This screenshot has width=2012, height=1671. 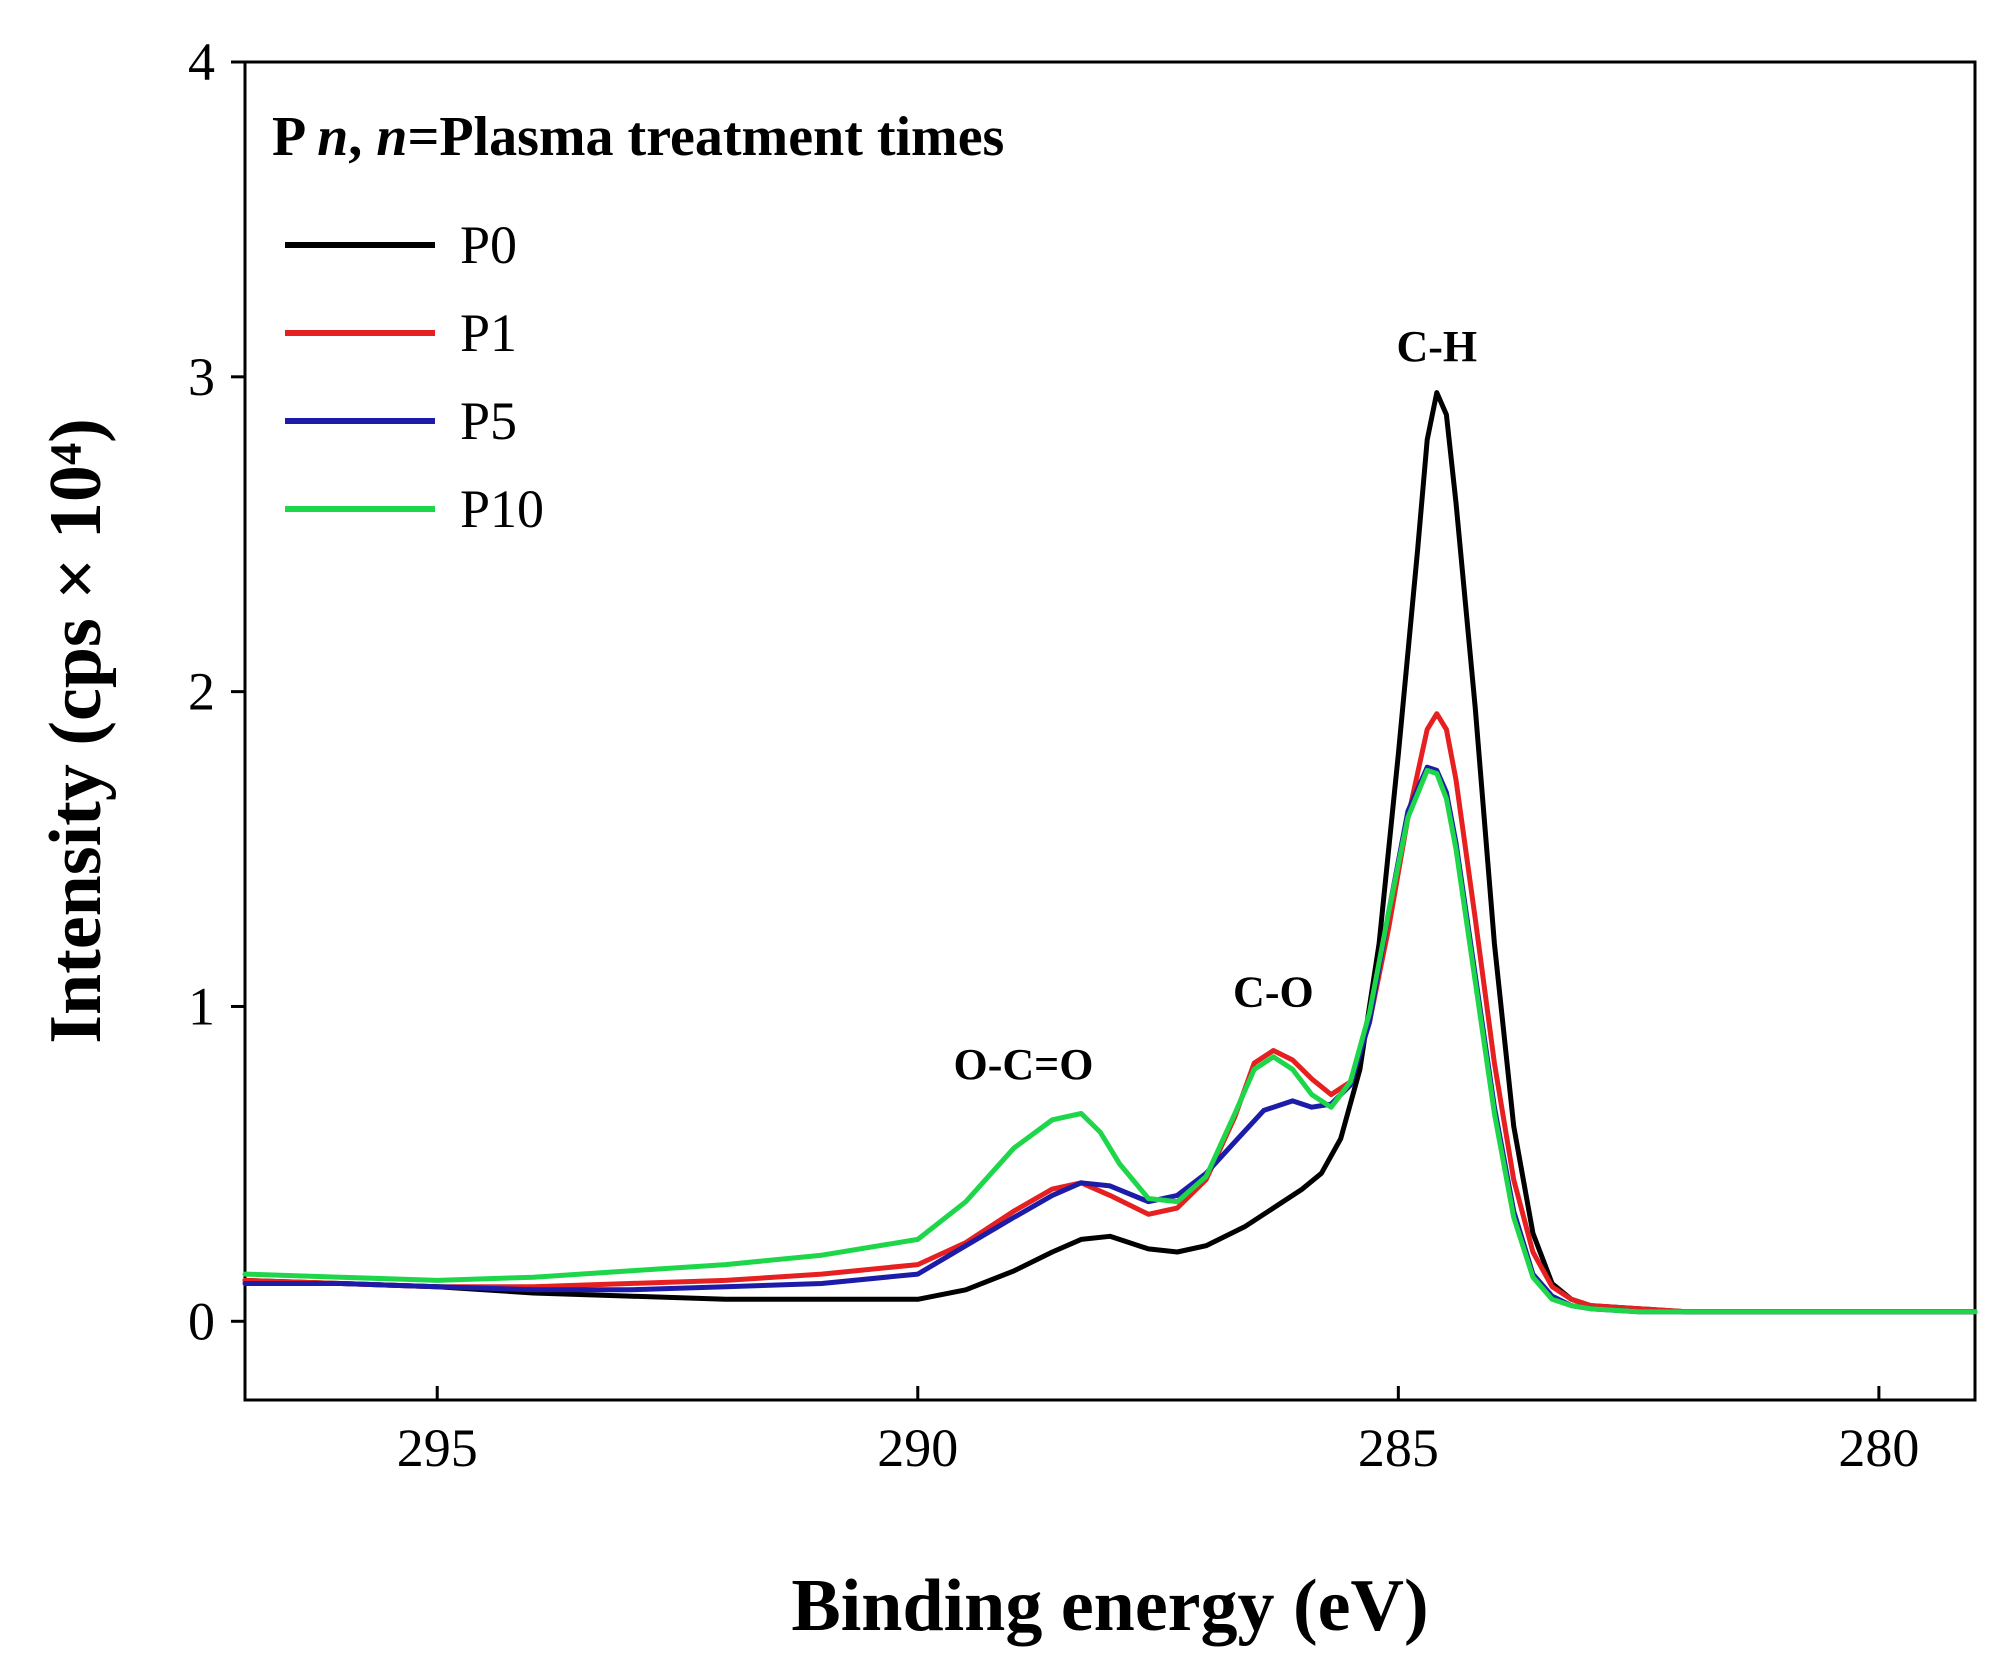 I want to click on legend-label-p1: P1, so click(x=488, y=333).